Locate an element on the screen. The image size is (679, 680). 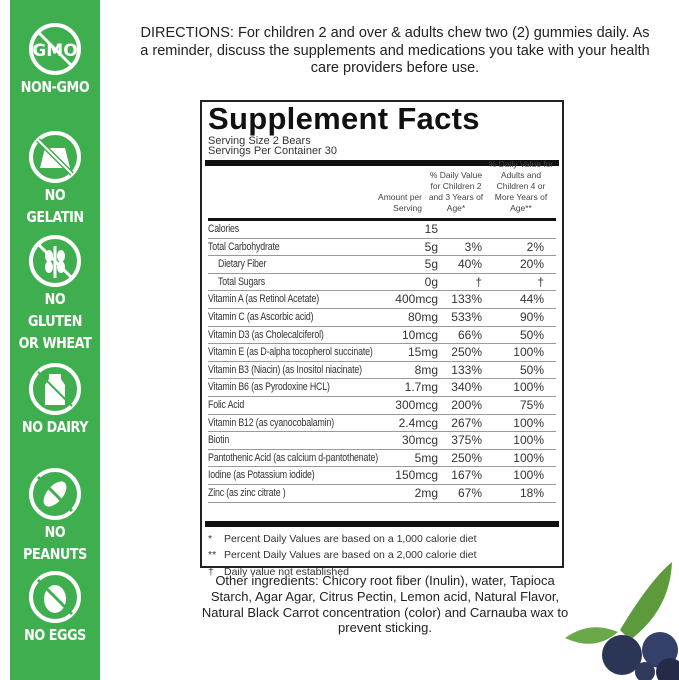
nutrient-amount: 1.7mg is located at coordinates (421, 387).